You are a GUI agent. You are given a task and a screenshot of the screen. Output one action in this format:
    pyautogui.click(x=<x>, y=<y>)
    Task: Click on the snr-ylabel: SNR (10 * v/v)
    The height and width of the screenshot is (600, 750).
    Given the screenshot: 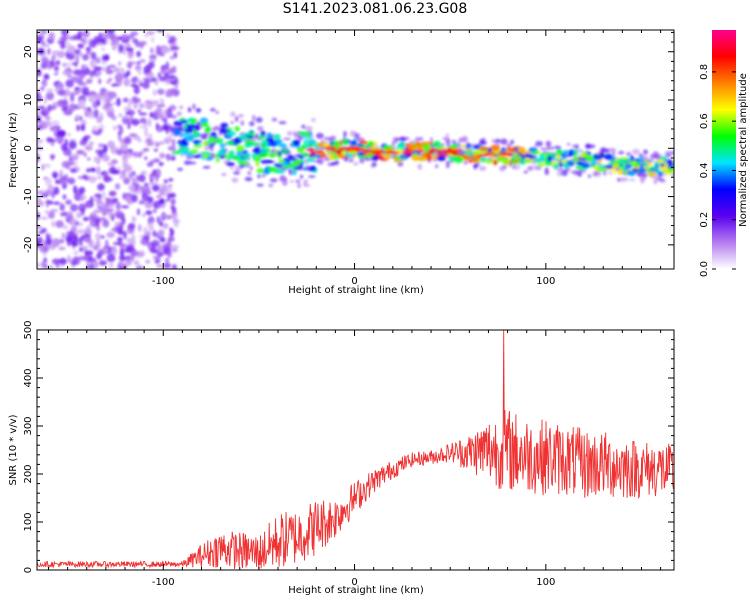 What is the action you would take?
    pyautogui.click(x=13, y=449)
    